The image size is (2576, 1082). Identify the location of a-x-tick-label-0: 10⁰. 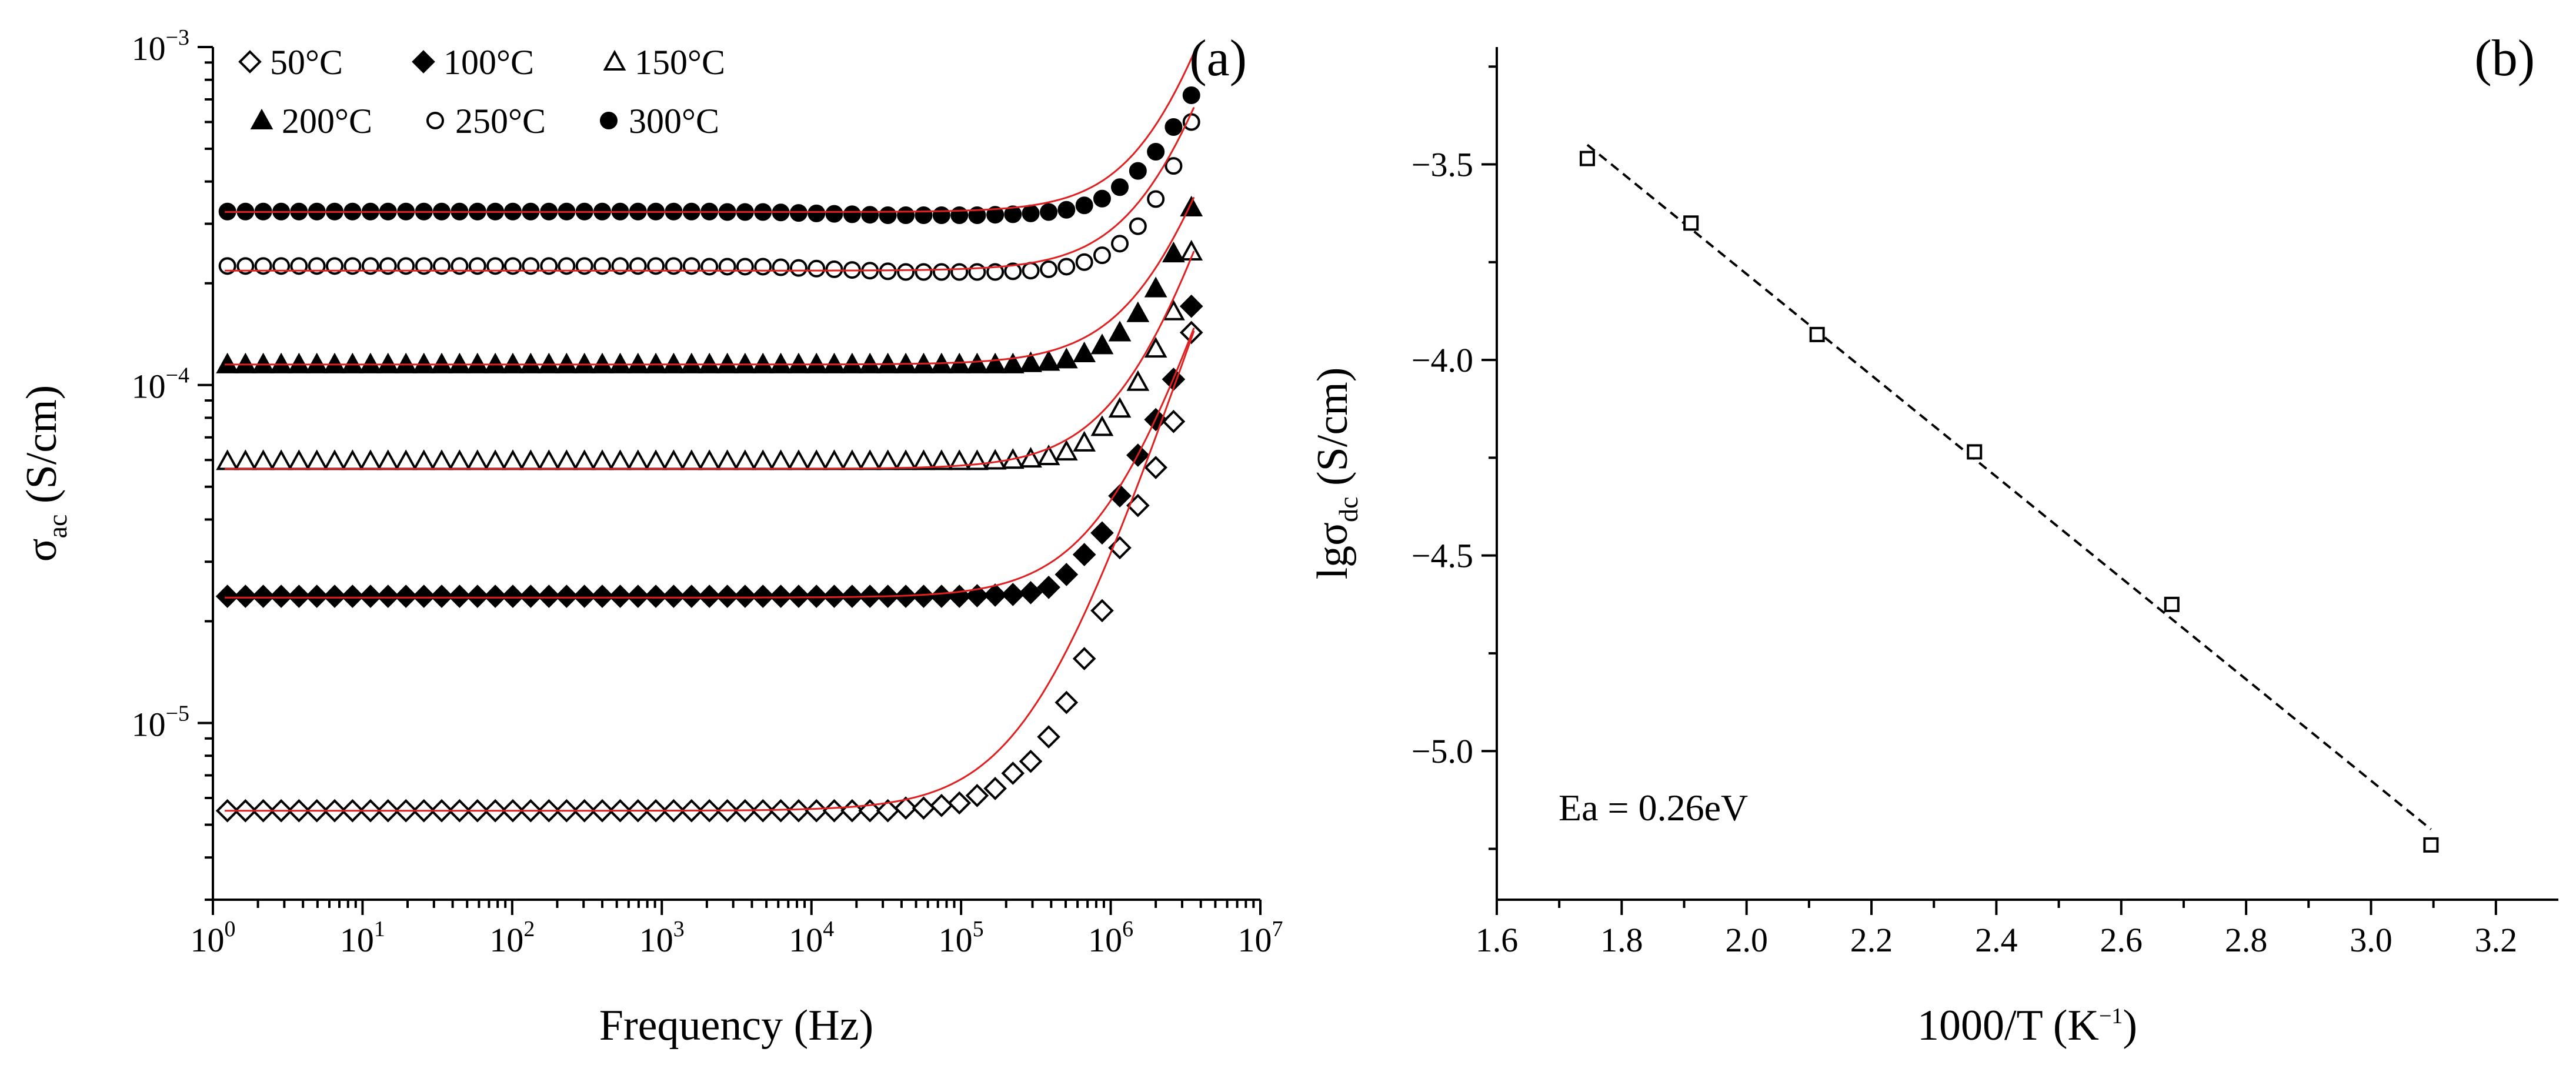
(213, 938).